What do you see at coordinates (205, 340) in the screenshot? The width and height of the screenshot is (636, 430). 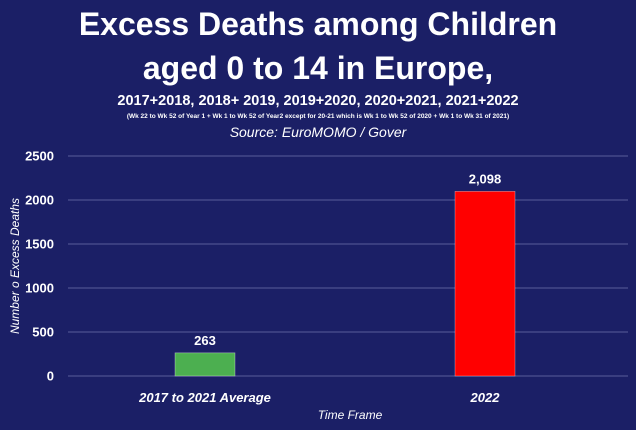 I see `bar-data-label: 263` at bounding box center [205, 340].